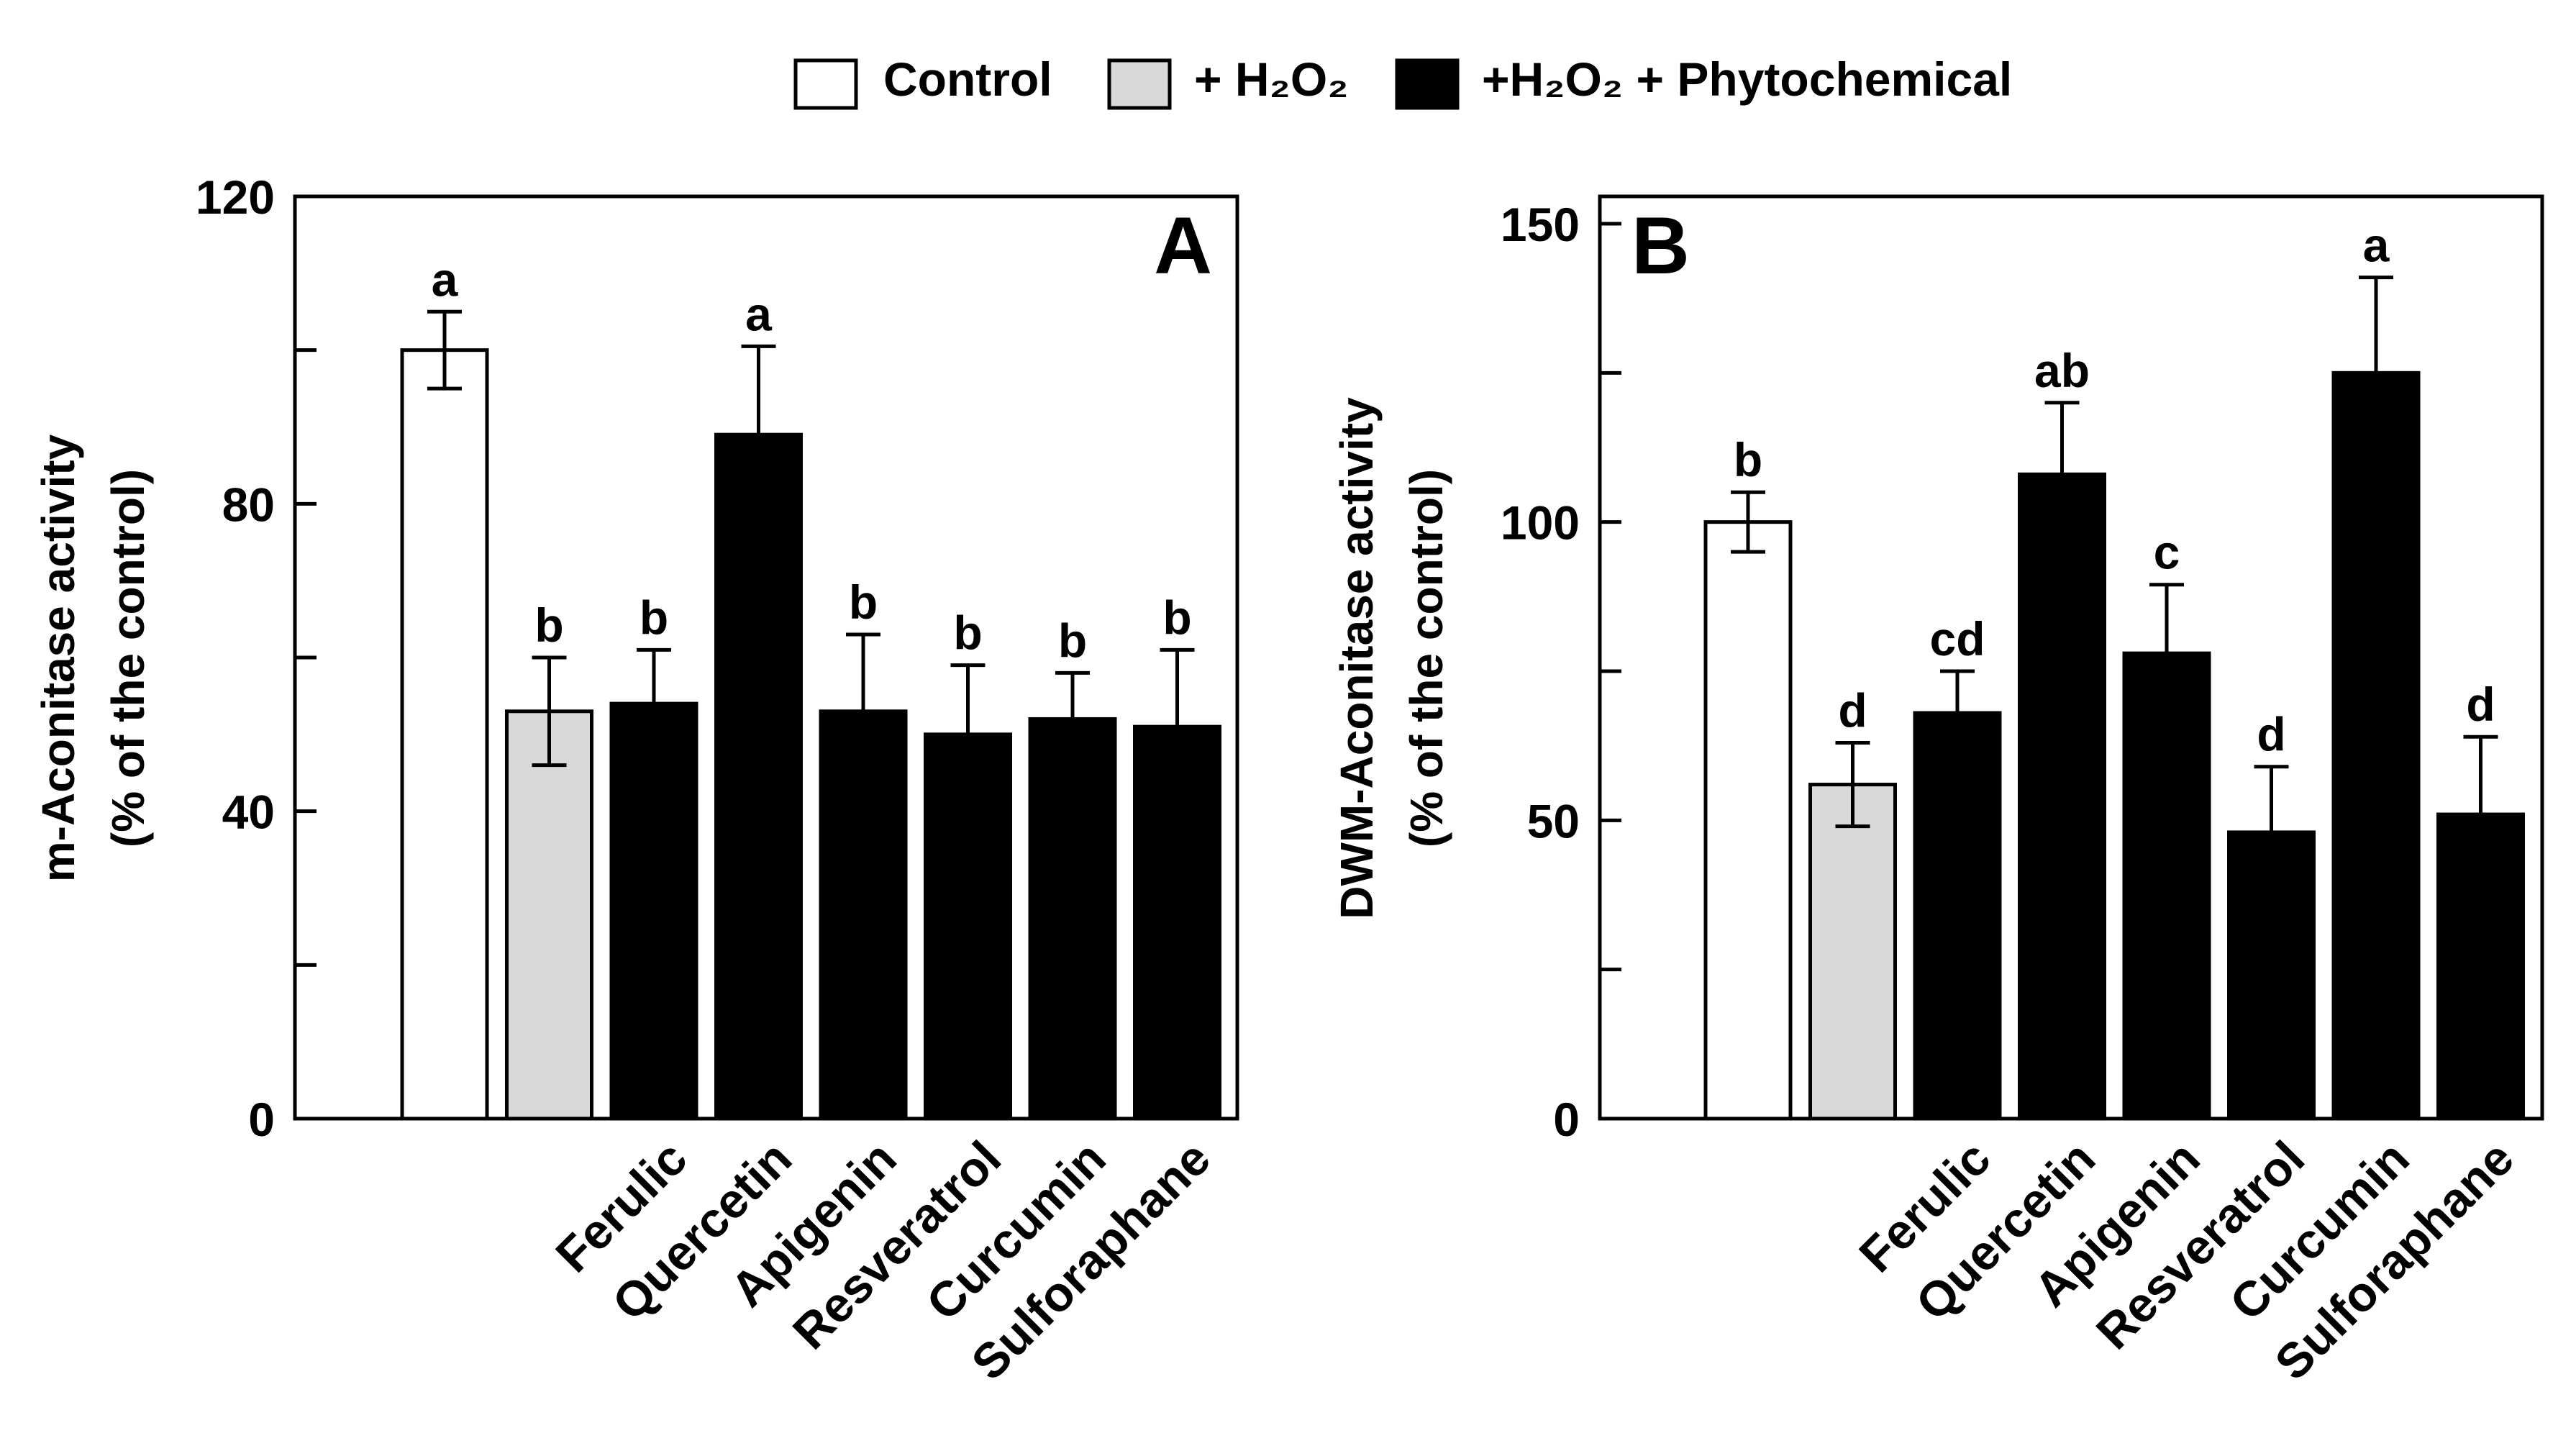 This screenshot has width=2576, height=1451. Describe the element at coordinates (235, 197) in the screenshot. I see `panel-a-ytick-label: 120` at that location.